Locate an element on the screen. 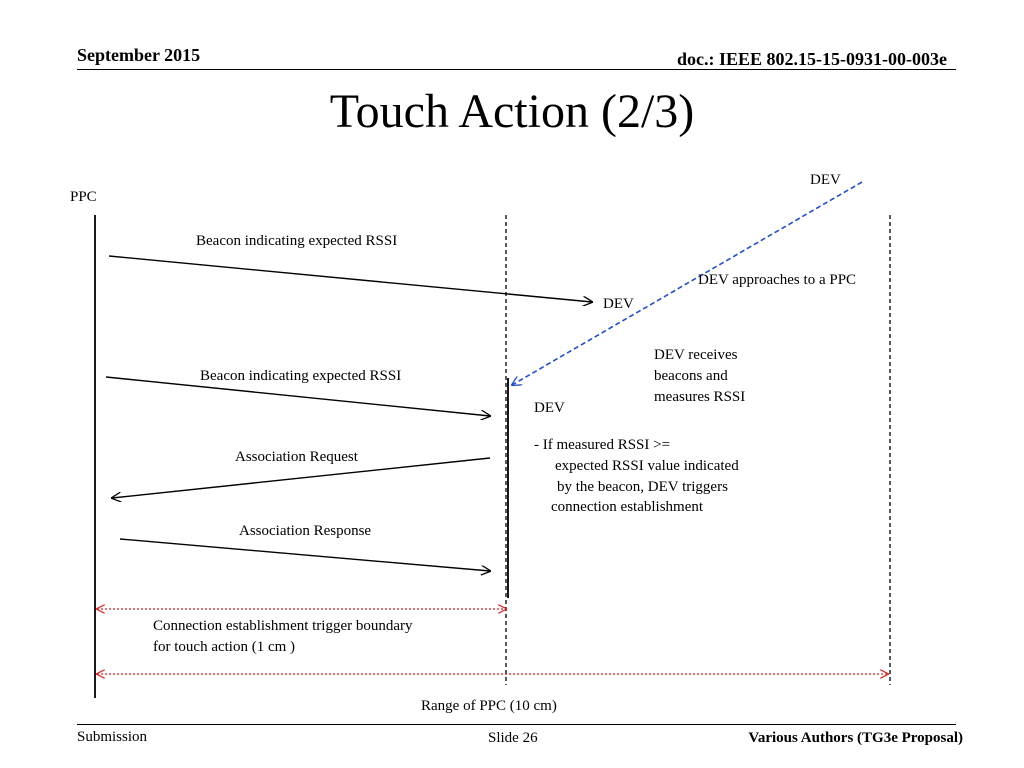  beacon-label-2: Beacon indicating expected RSSI is located at coordinates (301, 376).